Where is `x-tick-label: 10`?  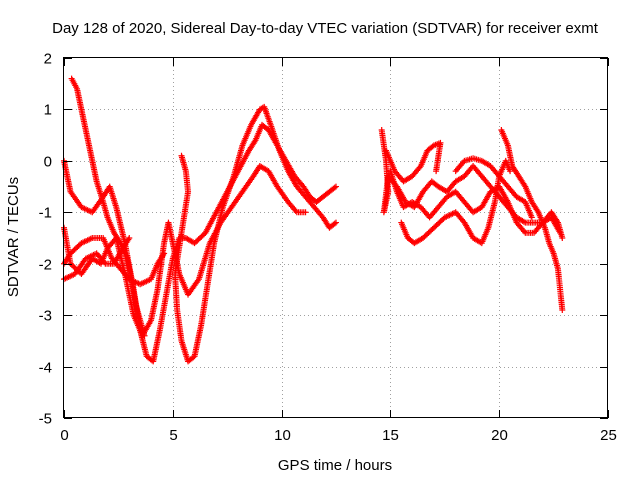
x-tick-label: 10 is located at coordinates (282, 435).